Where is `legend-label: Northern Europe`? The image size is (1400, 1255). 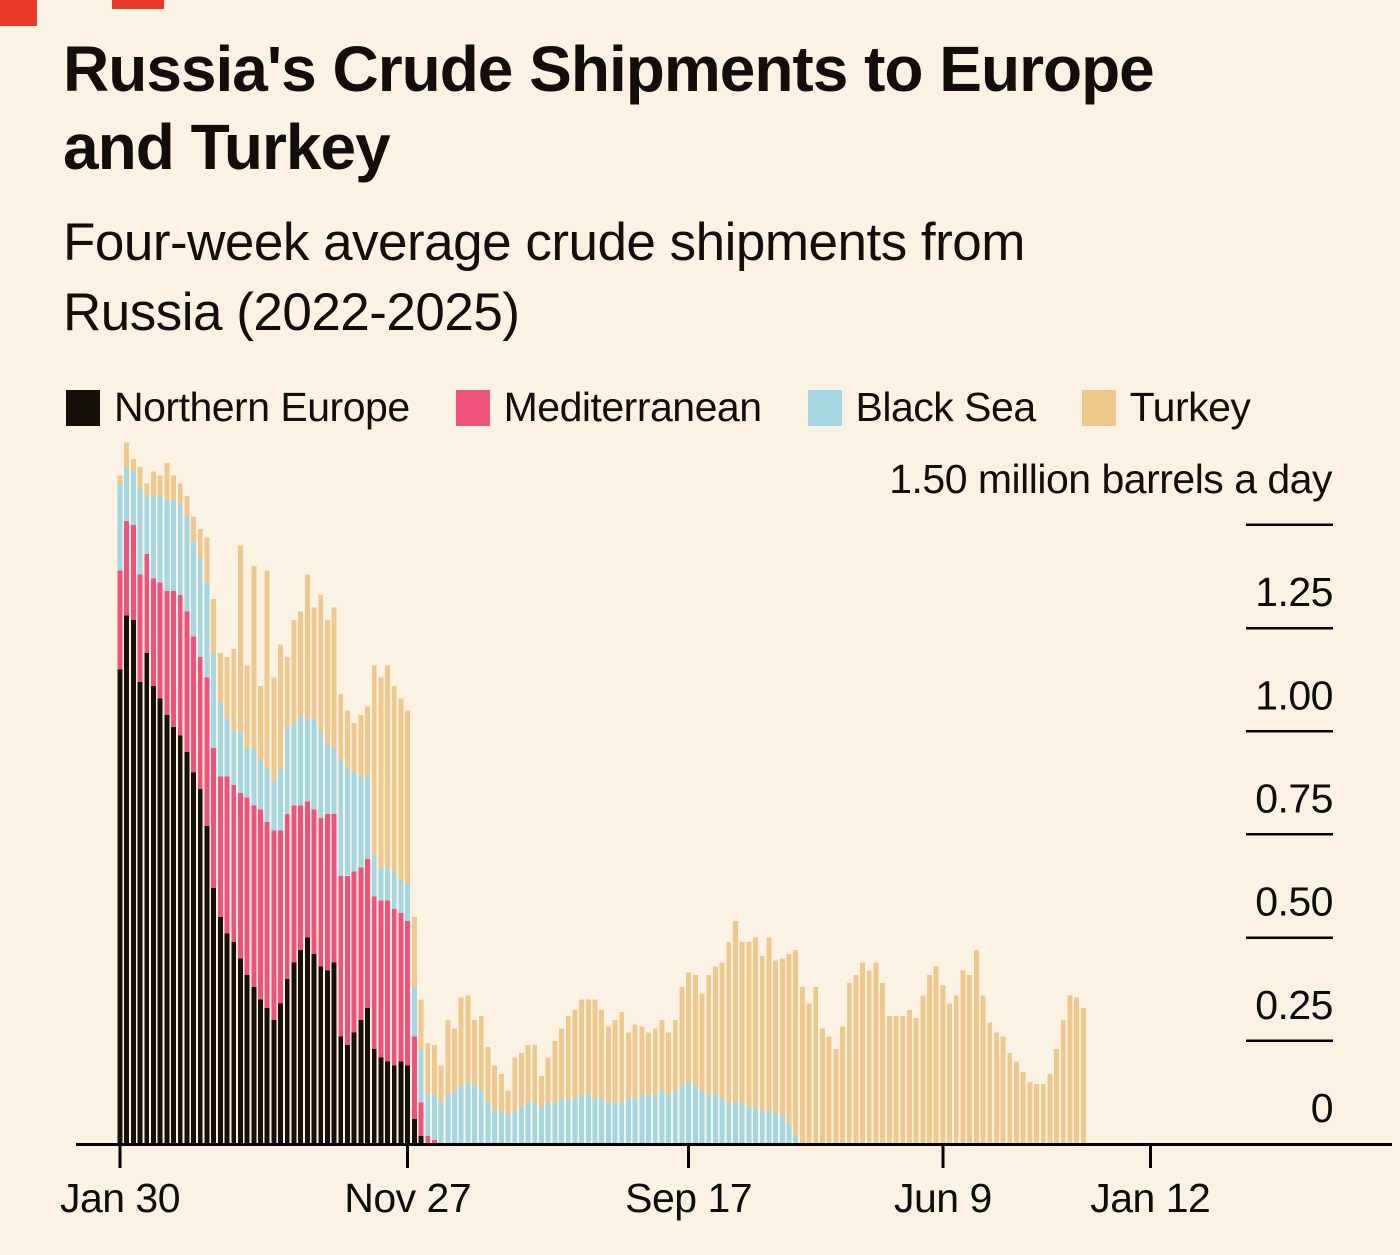 legend-label: Northern Europe is located at coordinates (262, 407).